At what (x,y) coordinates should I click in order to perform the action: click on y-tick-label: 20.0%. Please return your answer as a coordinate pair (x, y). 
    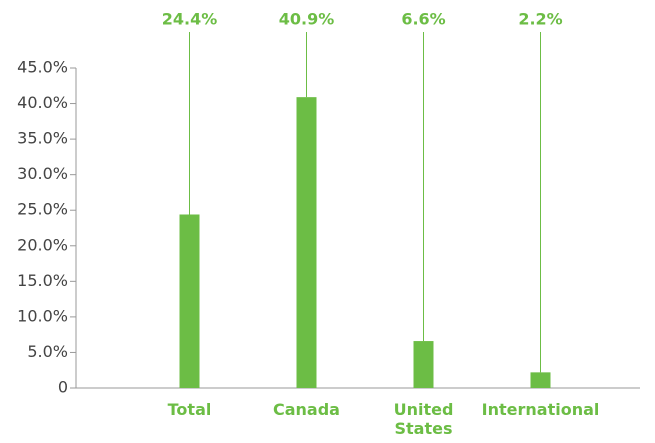
    Looking at the image, I should click on (42, 244).